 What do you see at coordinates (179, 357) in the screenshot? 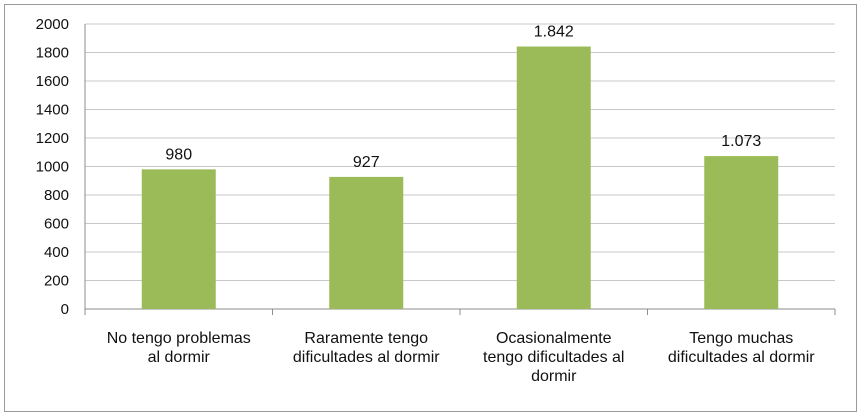
I see `category-label: al dormir` at bounding box center [179, 357].